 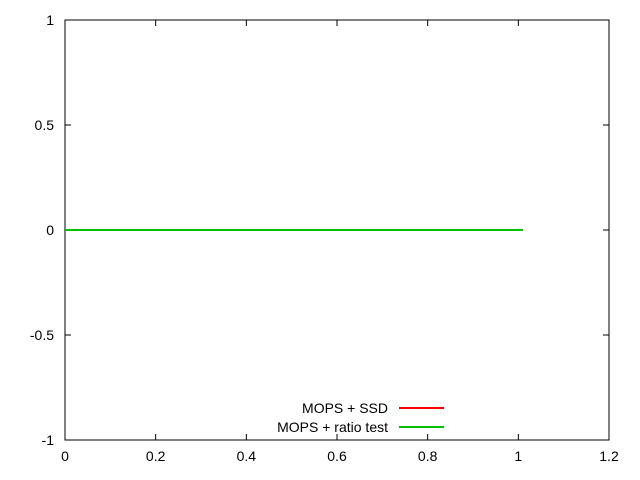 I want to click on x-tick-label: 0.6, so click(x=337, y=456).